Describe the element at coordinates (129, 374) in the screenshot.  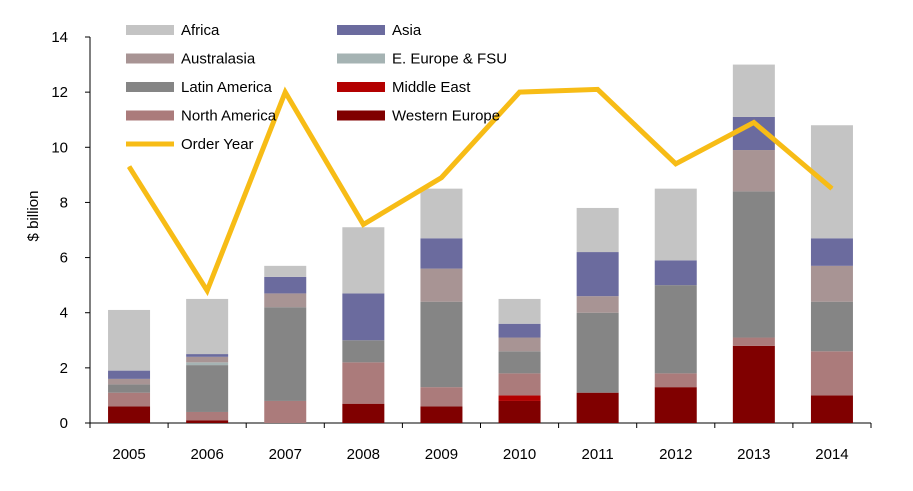
I see `bar-asia-2005` at that location.